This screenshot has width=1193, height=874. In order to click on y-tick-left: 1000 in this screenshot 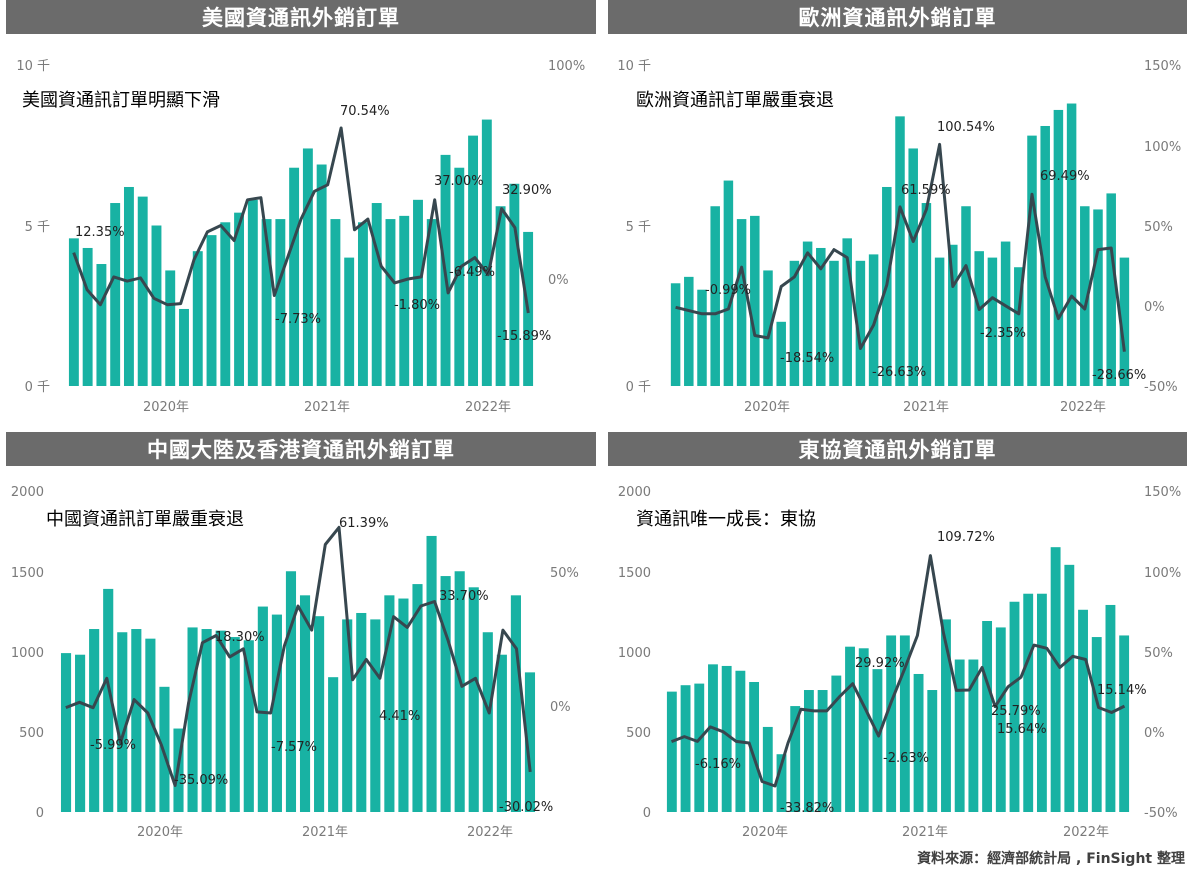, I will do `click(634, 653)`.